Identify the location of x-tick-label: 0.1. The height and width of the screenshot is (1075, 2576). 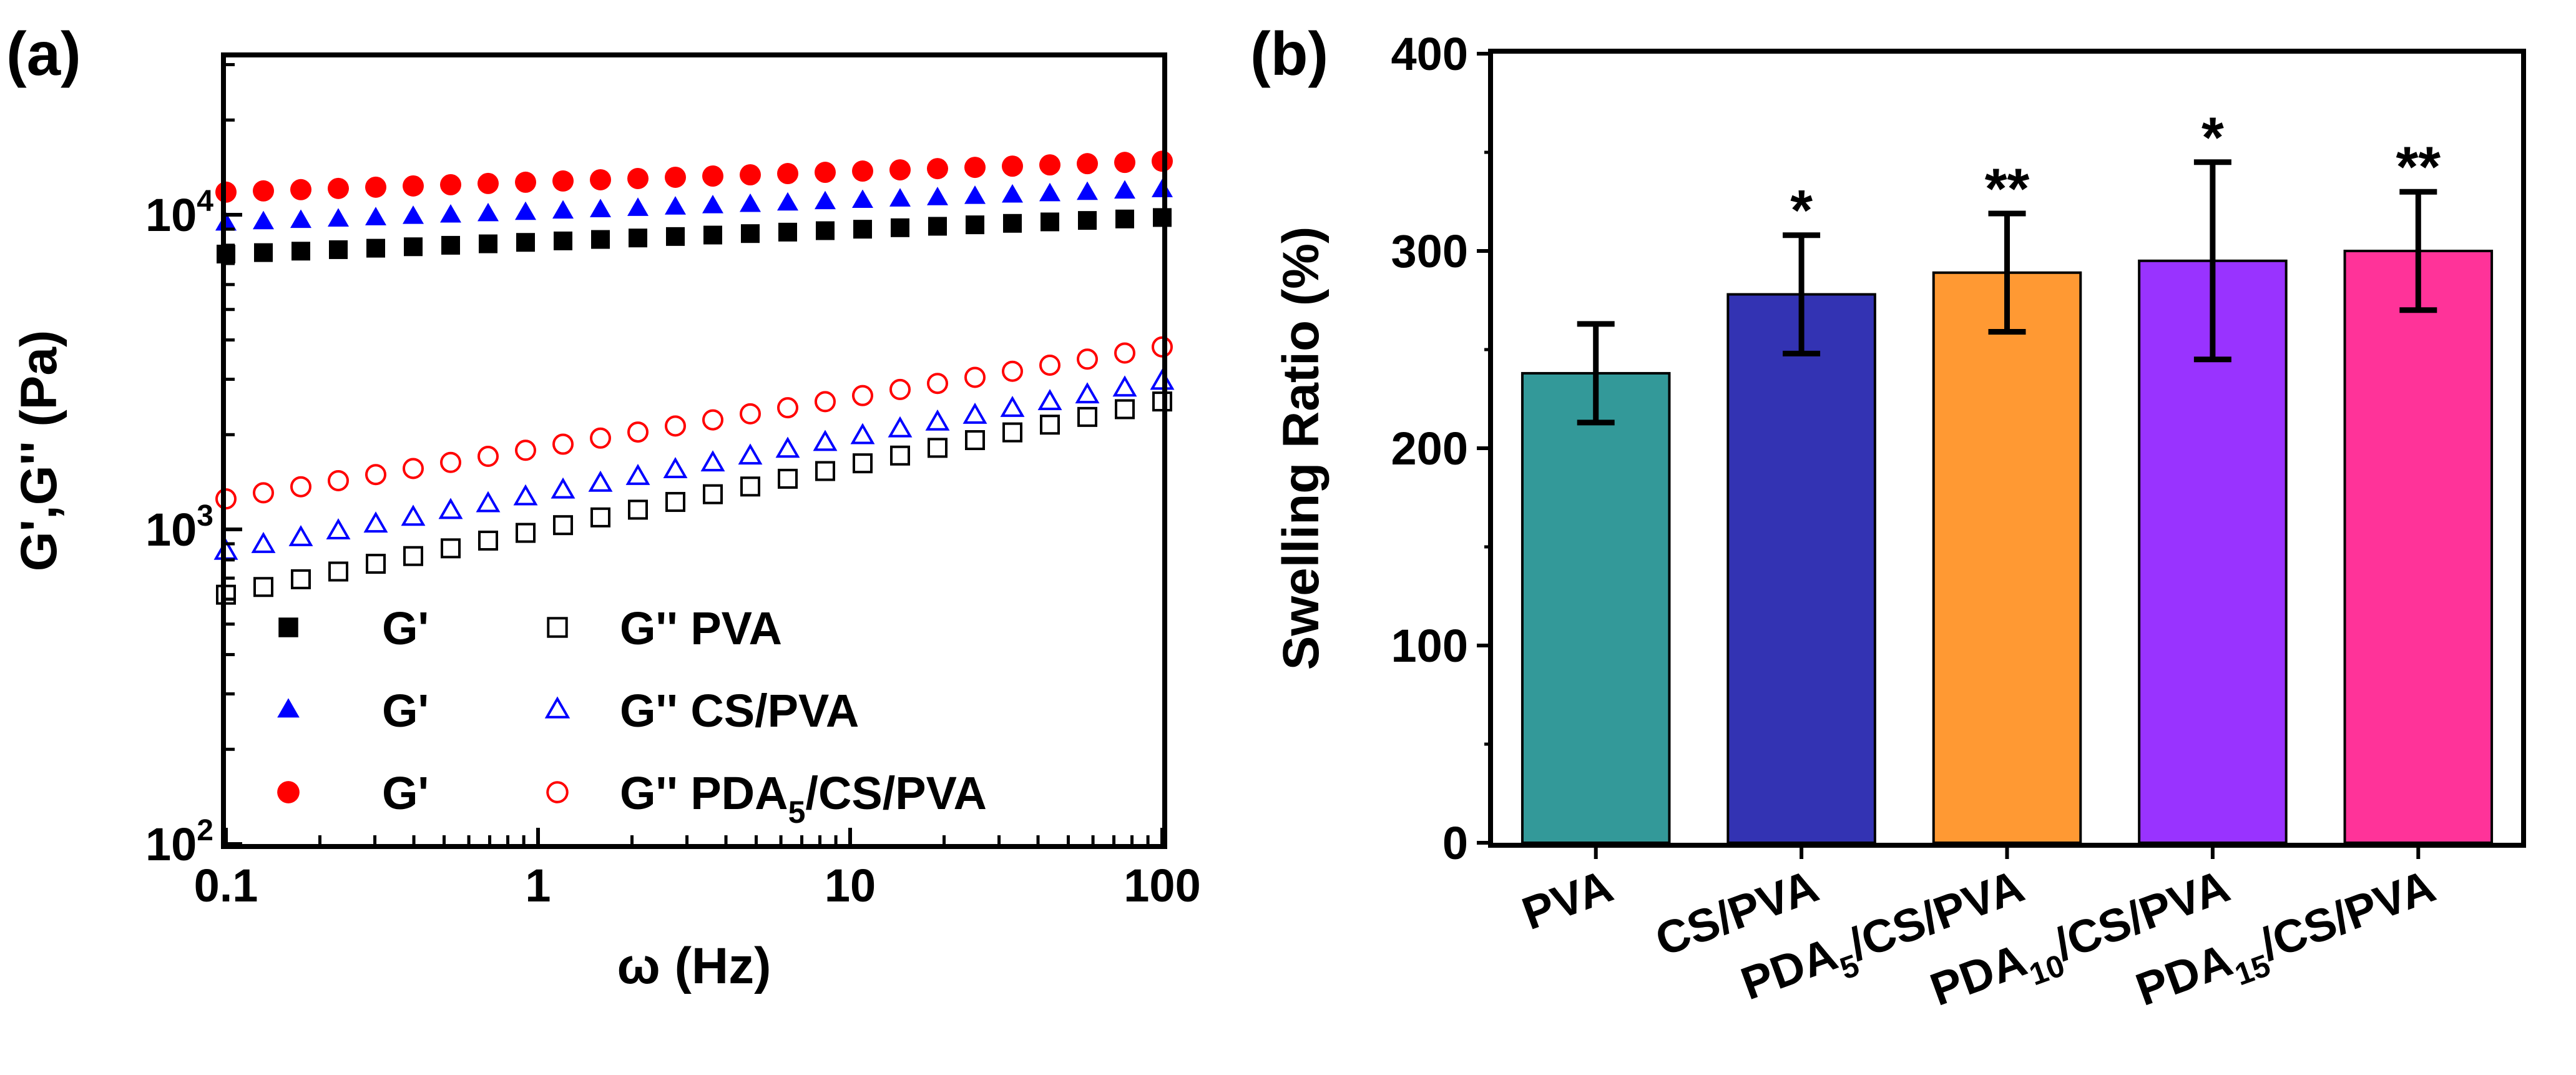
(226, 885).